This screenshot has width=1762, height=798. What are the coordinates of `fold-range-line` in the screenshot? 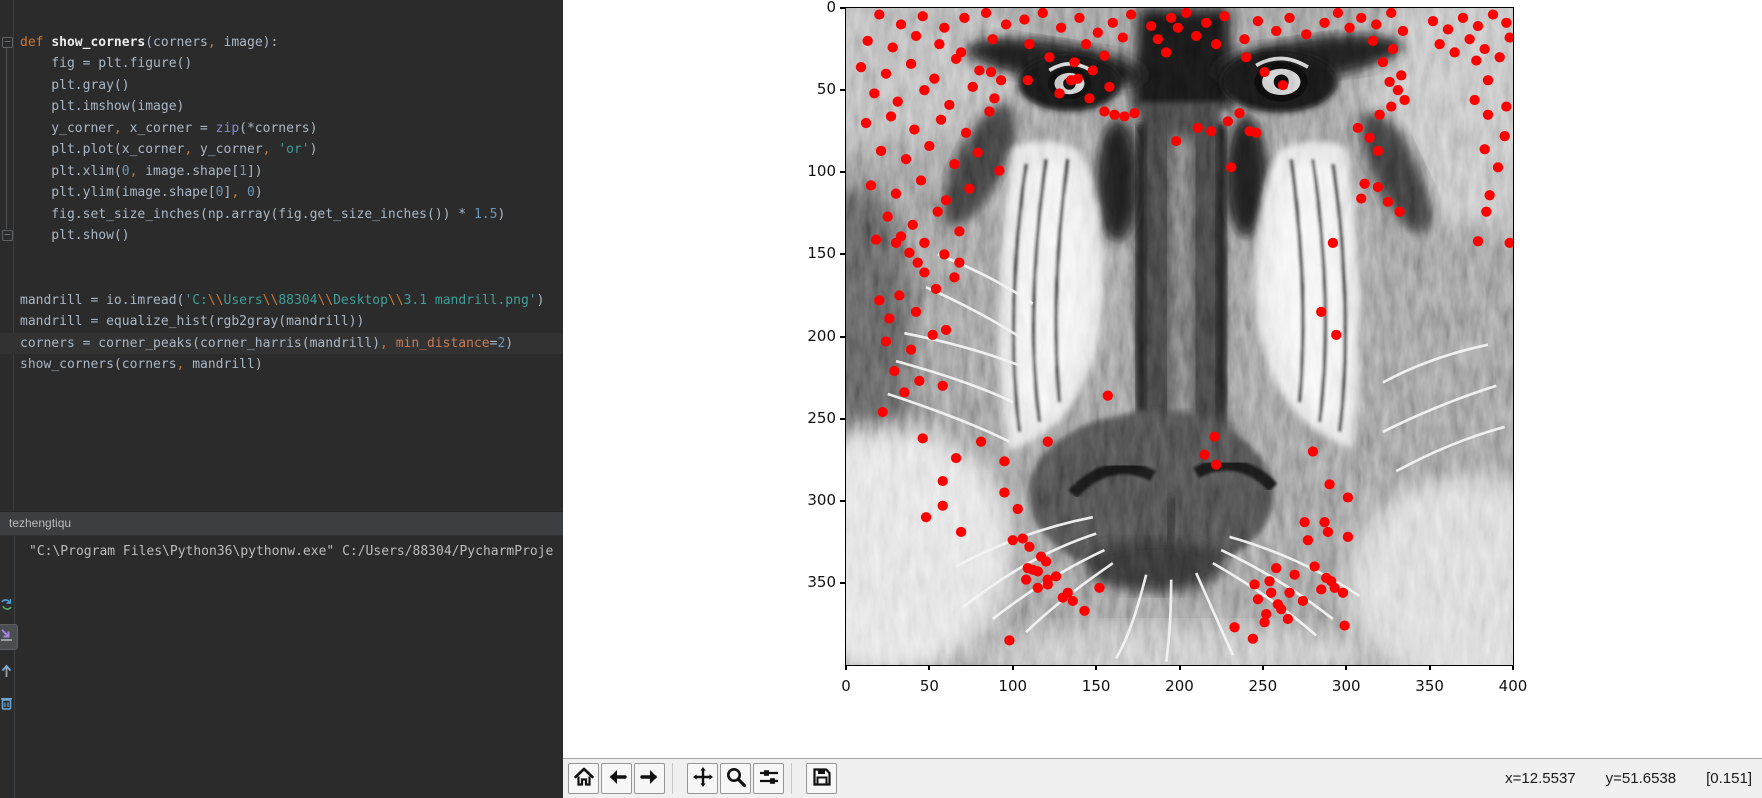 It's located at (6, 138).